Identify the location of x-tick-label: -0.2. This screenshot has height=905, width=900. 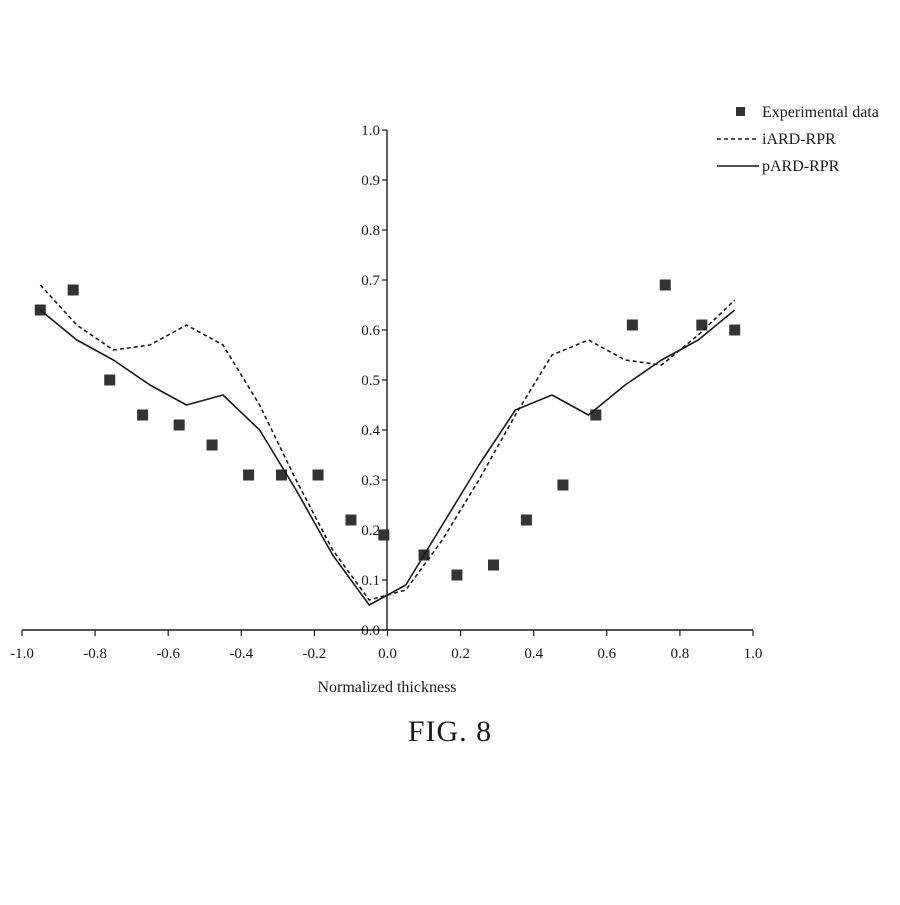
(315, 654).